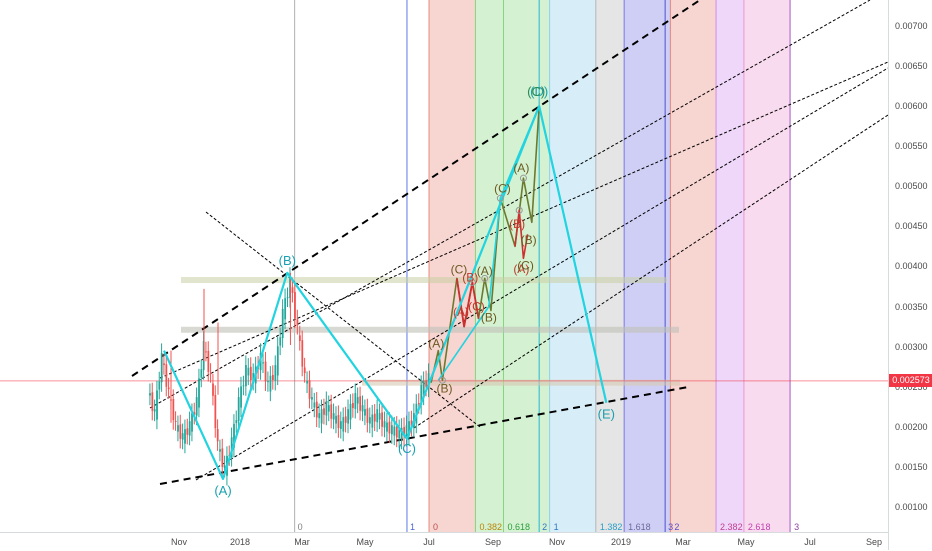 This screenshot has width=932, height=551. I want to click on time-marker-label: 2, so click(544, 527).